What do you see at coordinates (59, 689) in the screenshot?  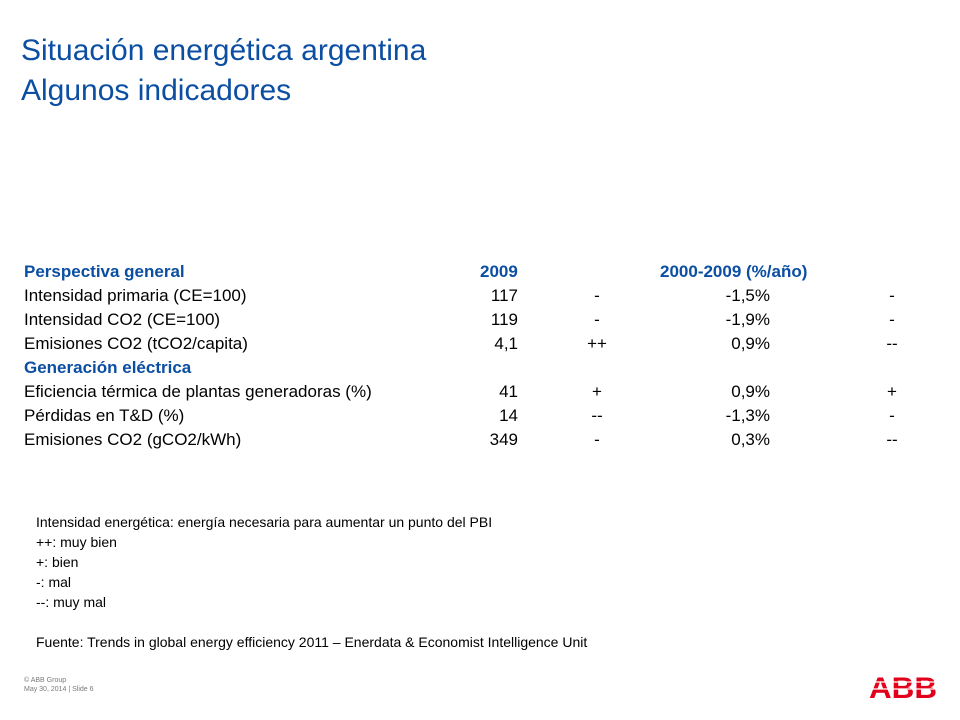 I see `footer-date-slide: May 30, 2014 | Slide 6` at bounding box center [59, 689].